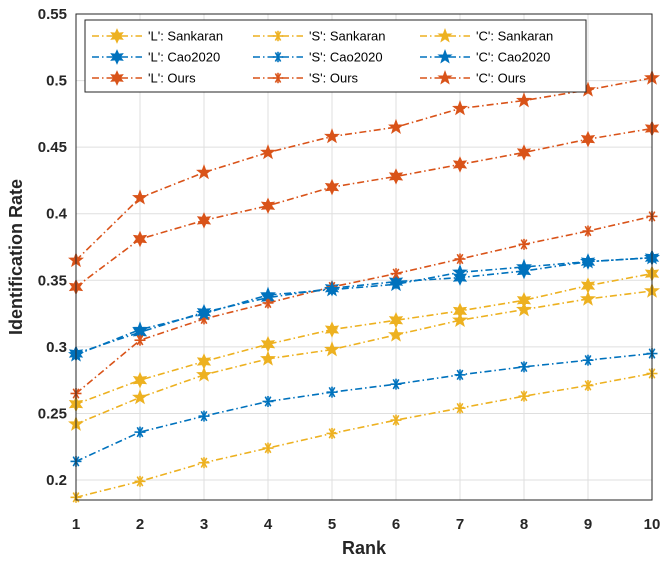 Image resolution: width=664 pixels, height=562 pixels. What do you see at coordinates (524, 524) in the screenshot?
I see `x-tick-label: 8` at bounding box center [524, 524].